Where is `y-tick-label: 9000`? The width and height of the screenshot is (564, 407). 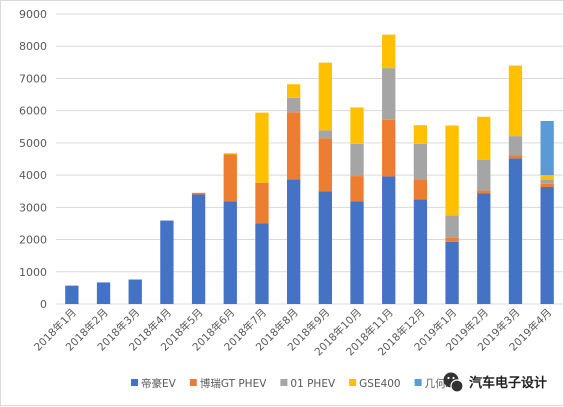 y-tick-label: 9000 is located at coordinates (33, 14).